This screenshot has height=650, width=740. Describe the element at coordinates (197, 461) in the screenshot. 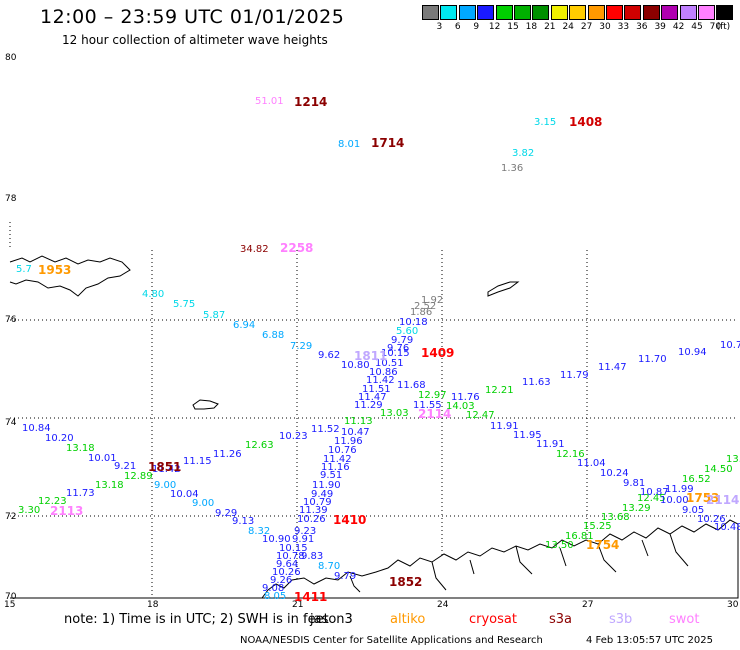

I see `wave-height-value: 11.15` at that location.